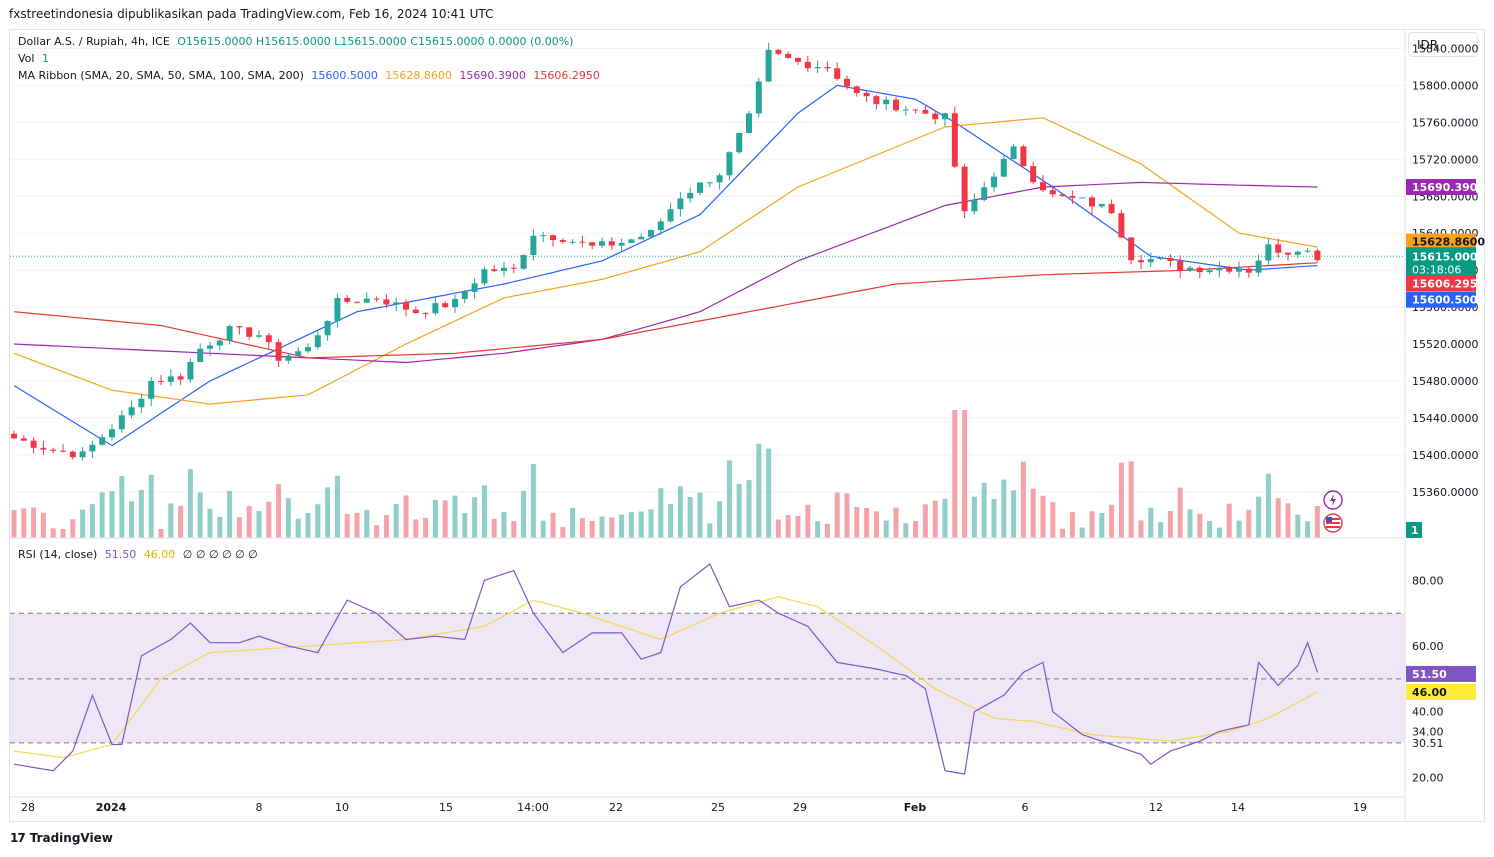  What do you see at coordinates (1443, 44) in the screenshot?
I see `currency-button: IDR` at bounding box center [1443, 44].